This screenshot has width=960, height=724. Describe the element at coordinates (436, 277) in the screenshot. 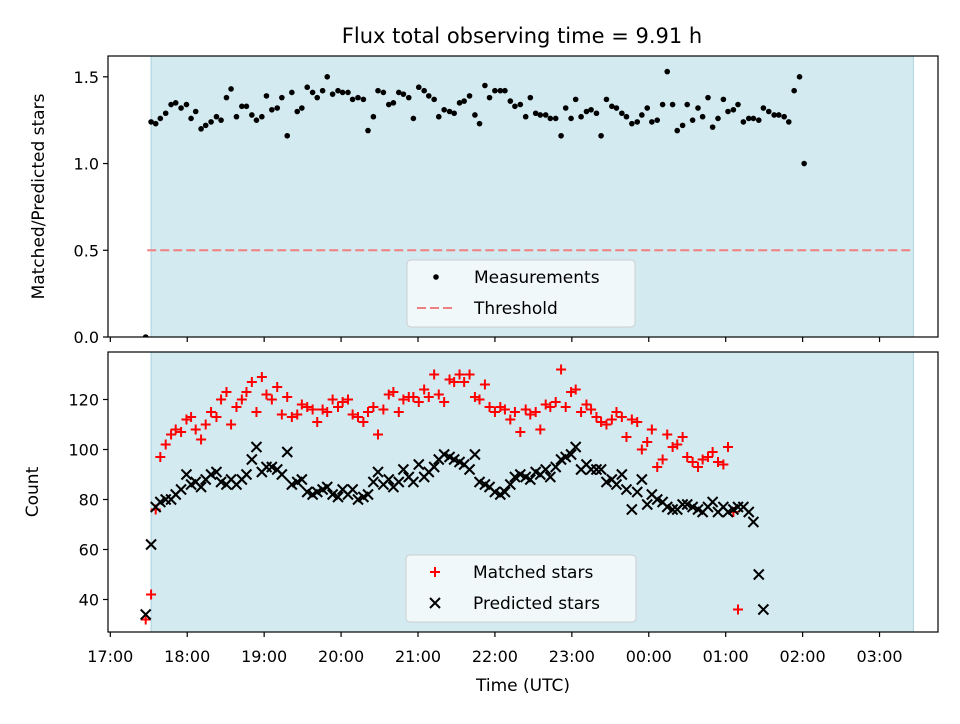

I see `legend-measurement-marker` at that location.